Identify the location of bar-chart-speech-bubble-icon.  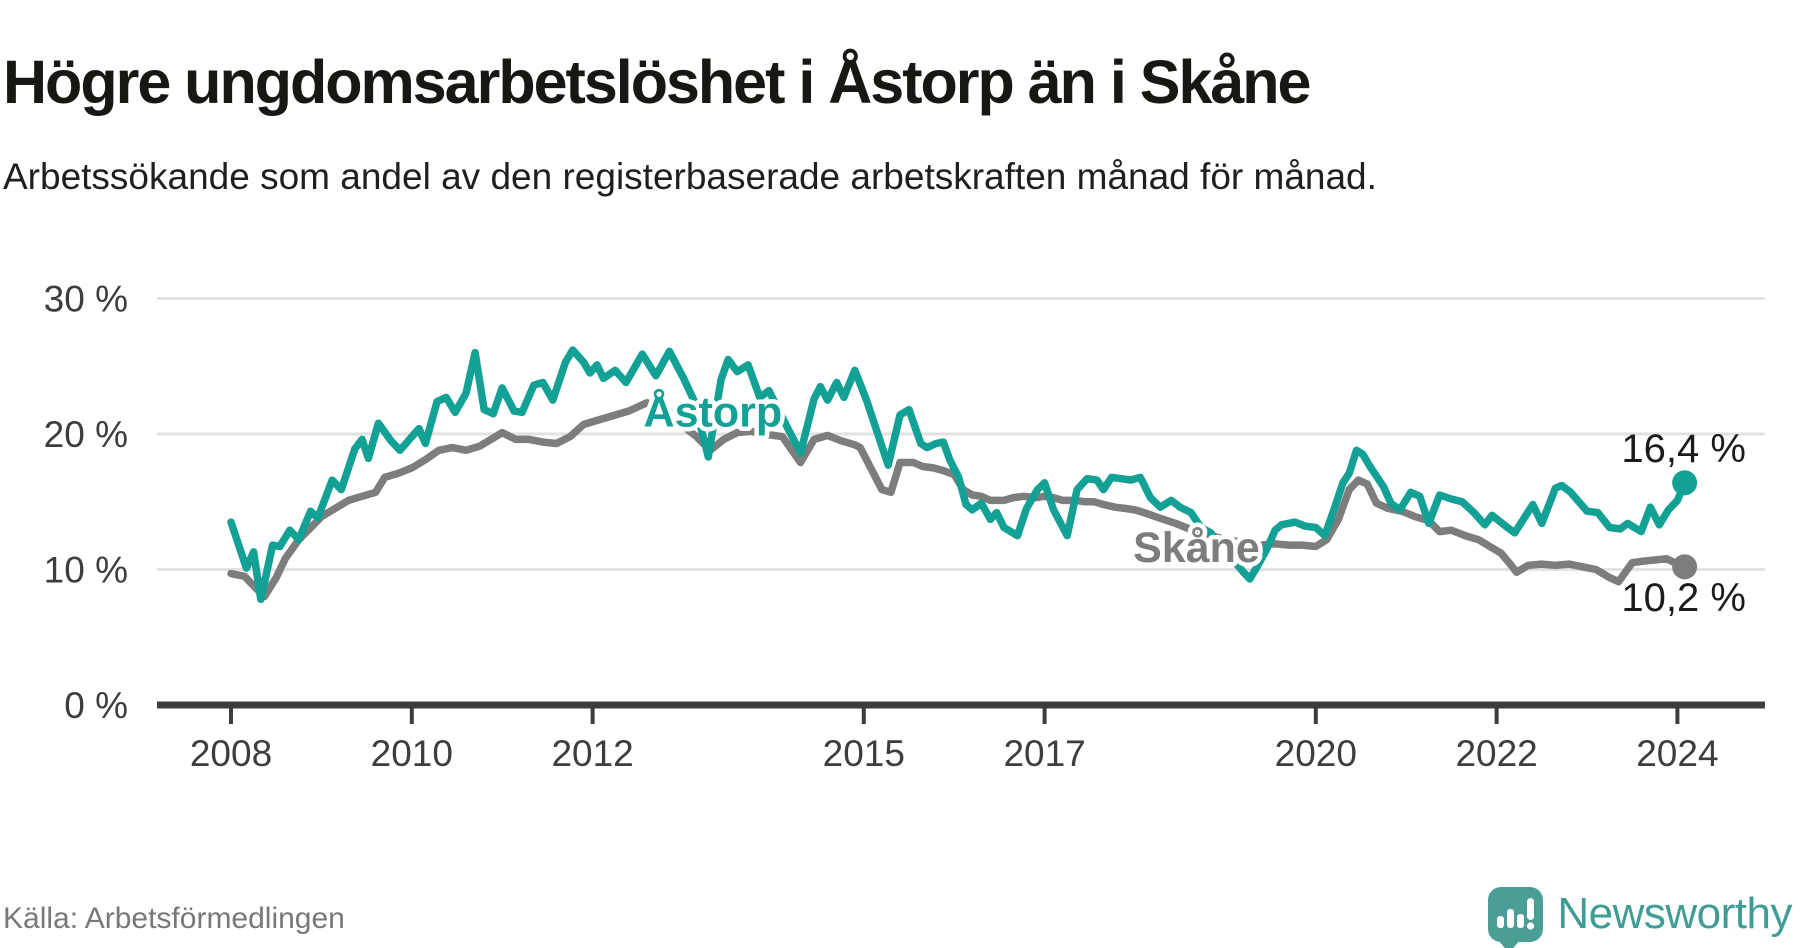
(1516, 913).